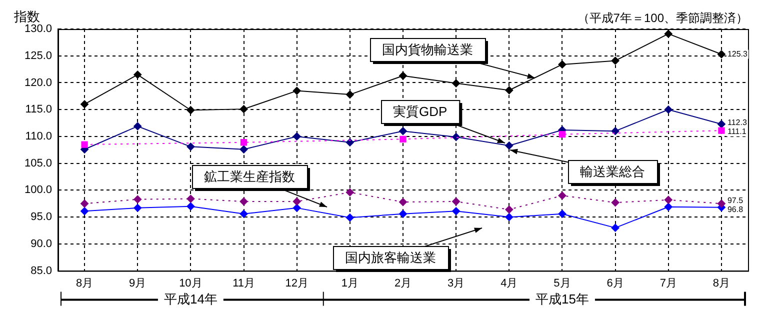 The width and height of the screenshot is (762, 335). I want to click on y-tick-label: 110.0, so click(38, 136).